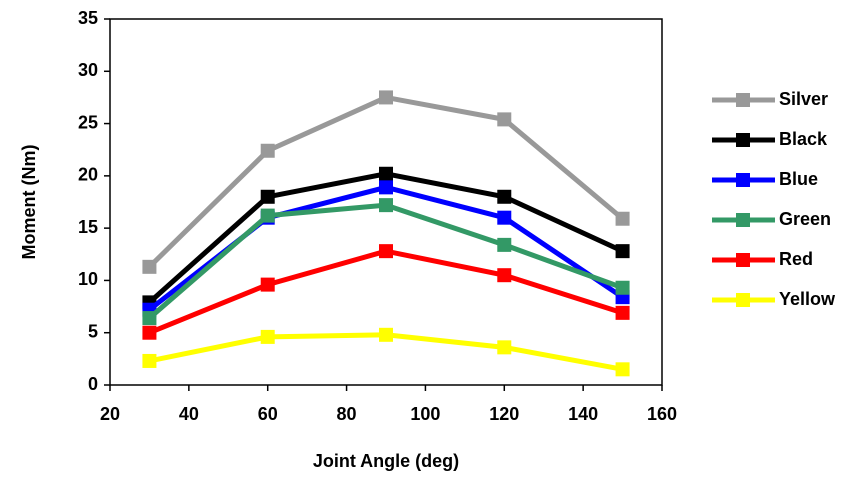  I want to click on y-tick-label: 0, so click(93, 384).